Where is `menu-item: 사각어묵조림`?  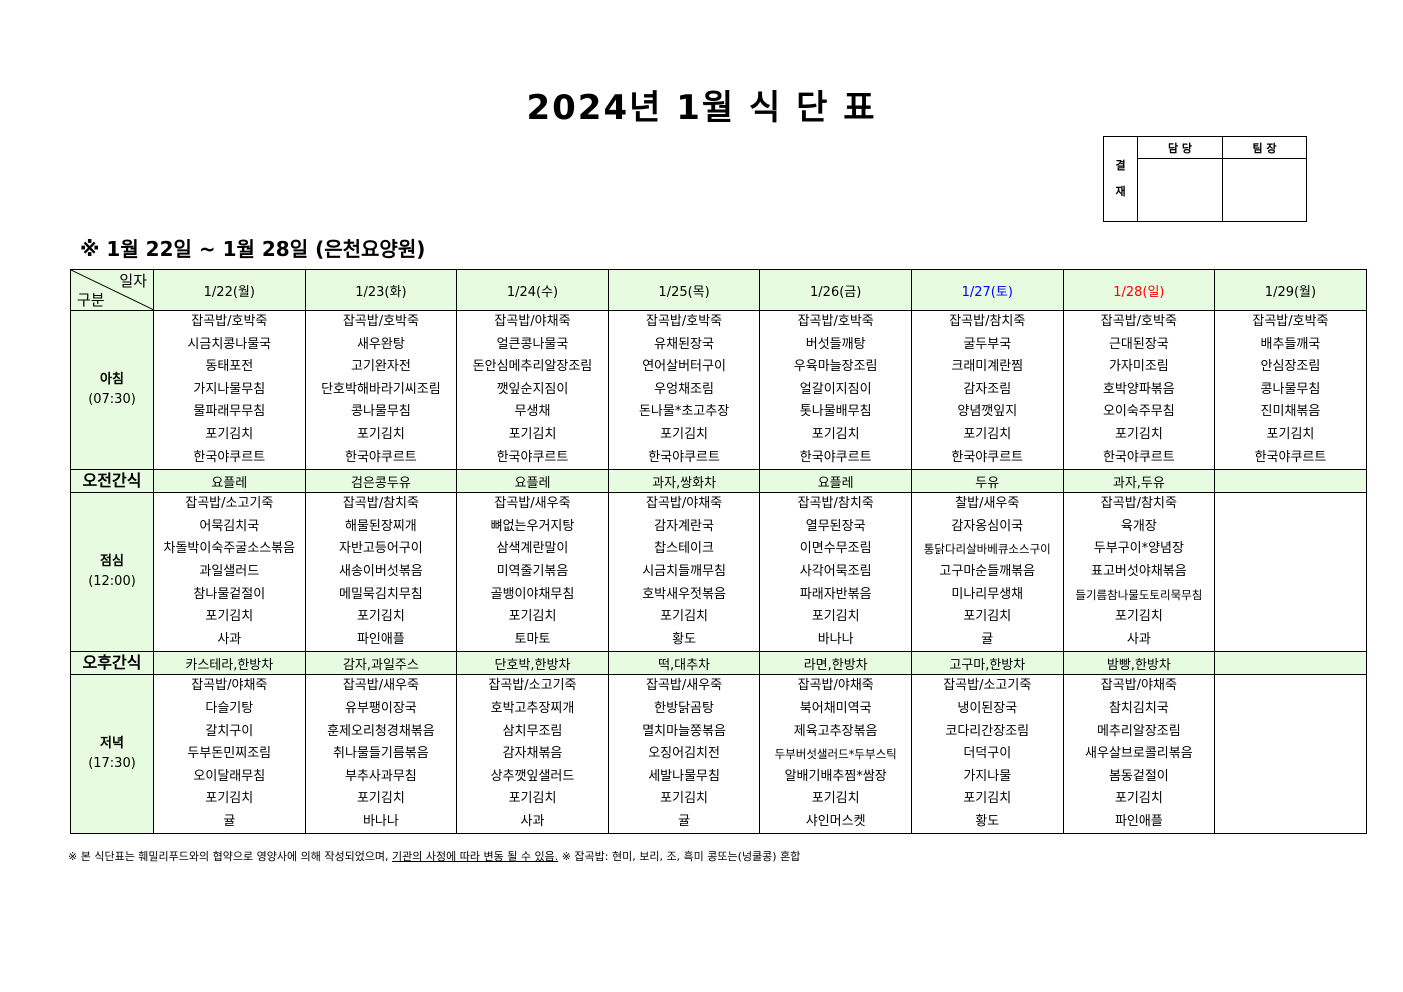 menu-item: 사각어묵조림 is located at coordinates (835, 571).